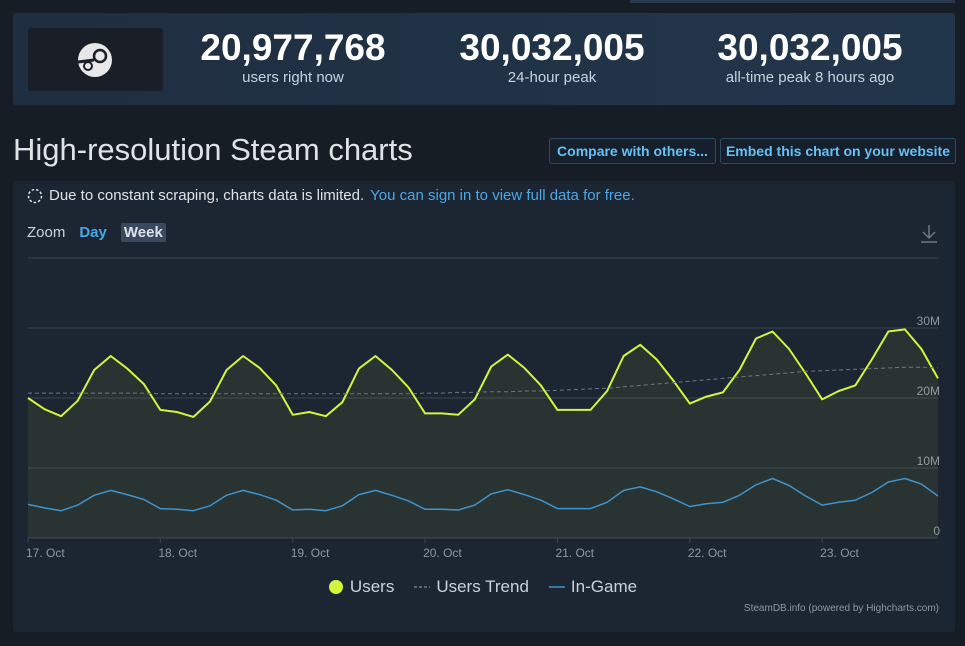 The image size is (965, 646). I want to click on legend: Users Users Trend In-Game, so click(482, 587).